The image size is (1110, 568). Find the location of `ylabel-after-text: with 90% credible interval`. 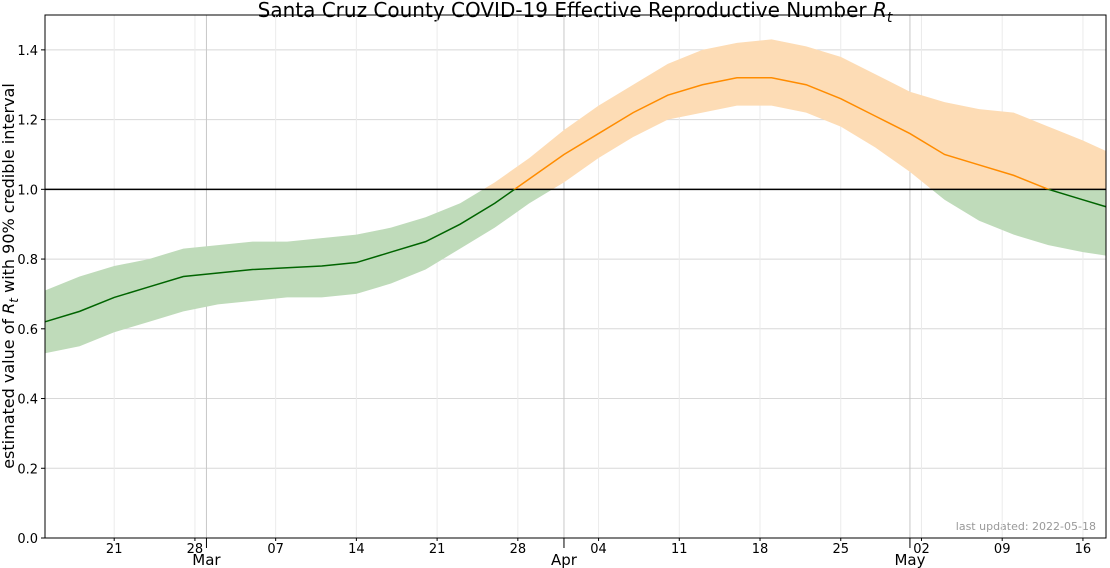

ylabel-after-text: with 90% credible interval is located at coordinates (9, 188).